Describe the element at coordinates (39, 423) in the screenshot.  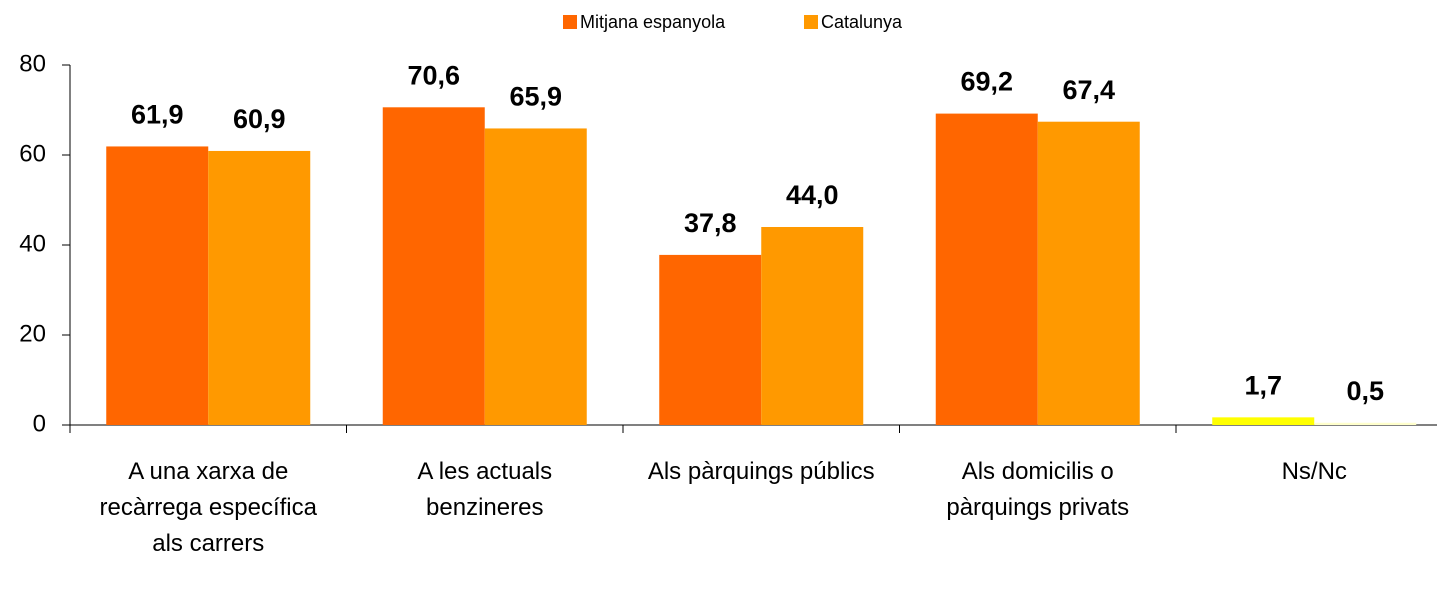
I see `y-tick-label: 0` at that location.